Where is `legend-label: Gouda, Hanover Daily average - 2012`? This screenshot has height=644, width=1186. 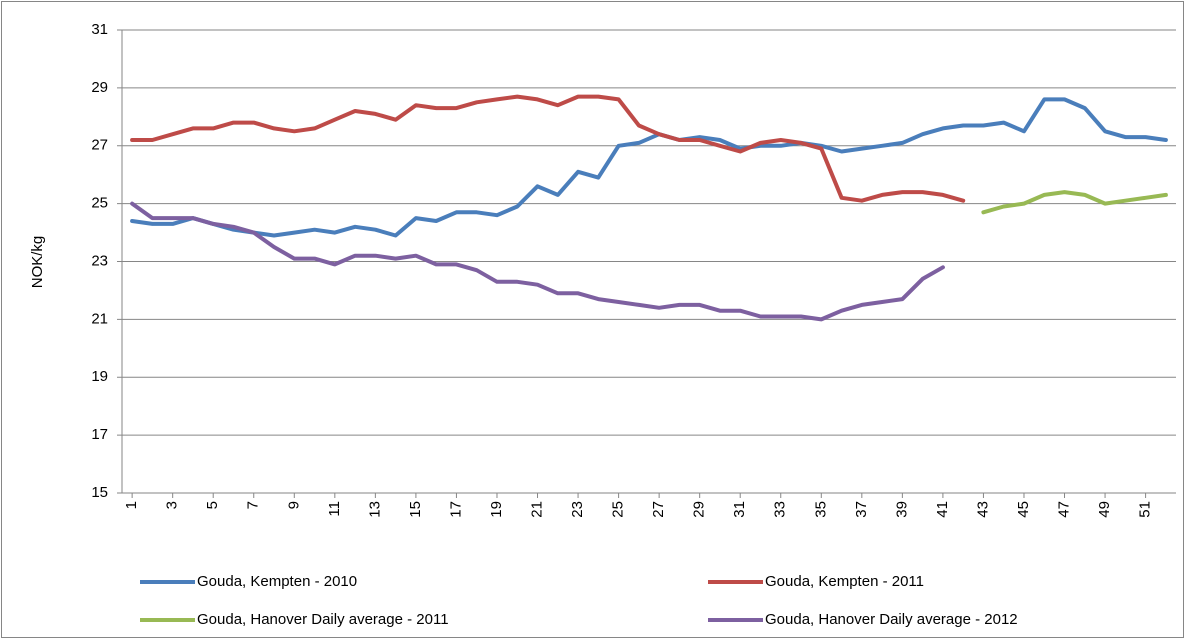 legend-label: Gouda, Hanover Daily average - 2012 is located at coordinates (891, 619).